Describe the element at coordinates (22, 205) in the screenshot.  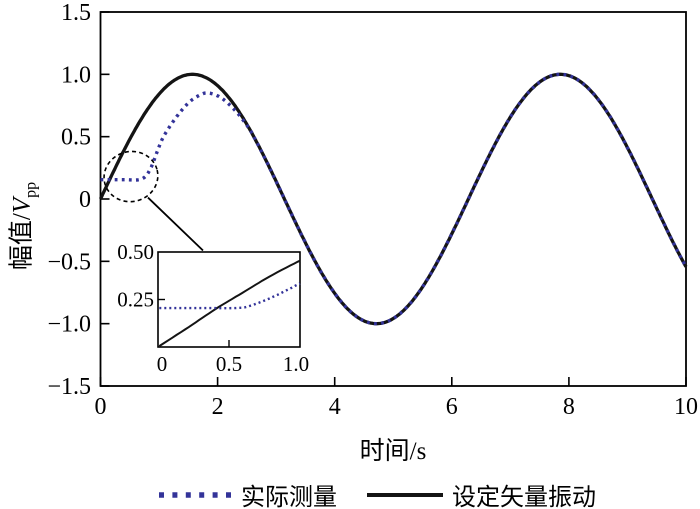
I see `y-axis-label-variable: V` at that location.